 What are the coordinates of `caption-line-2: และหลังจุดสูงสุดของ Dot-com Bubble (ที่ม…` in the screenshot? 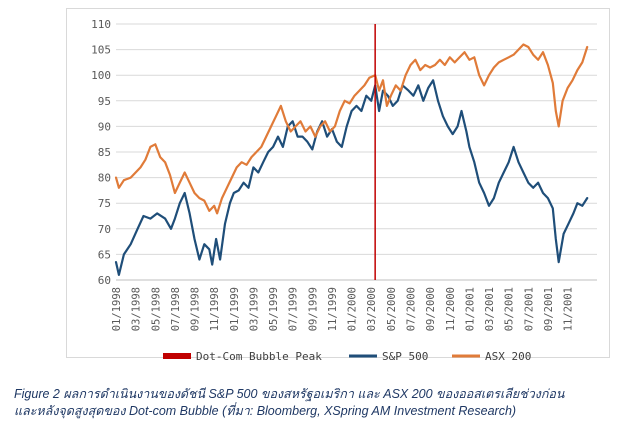 It's located at (265, 411).